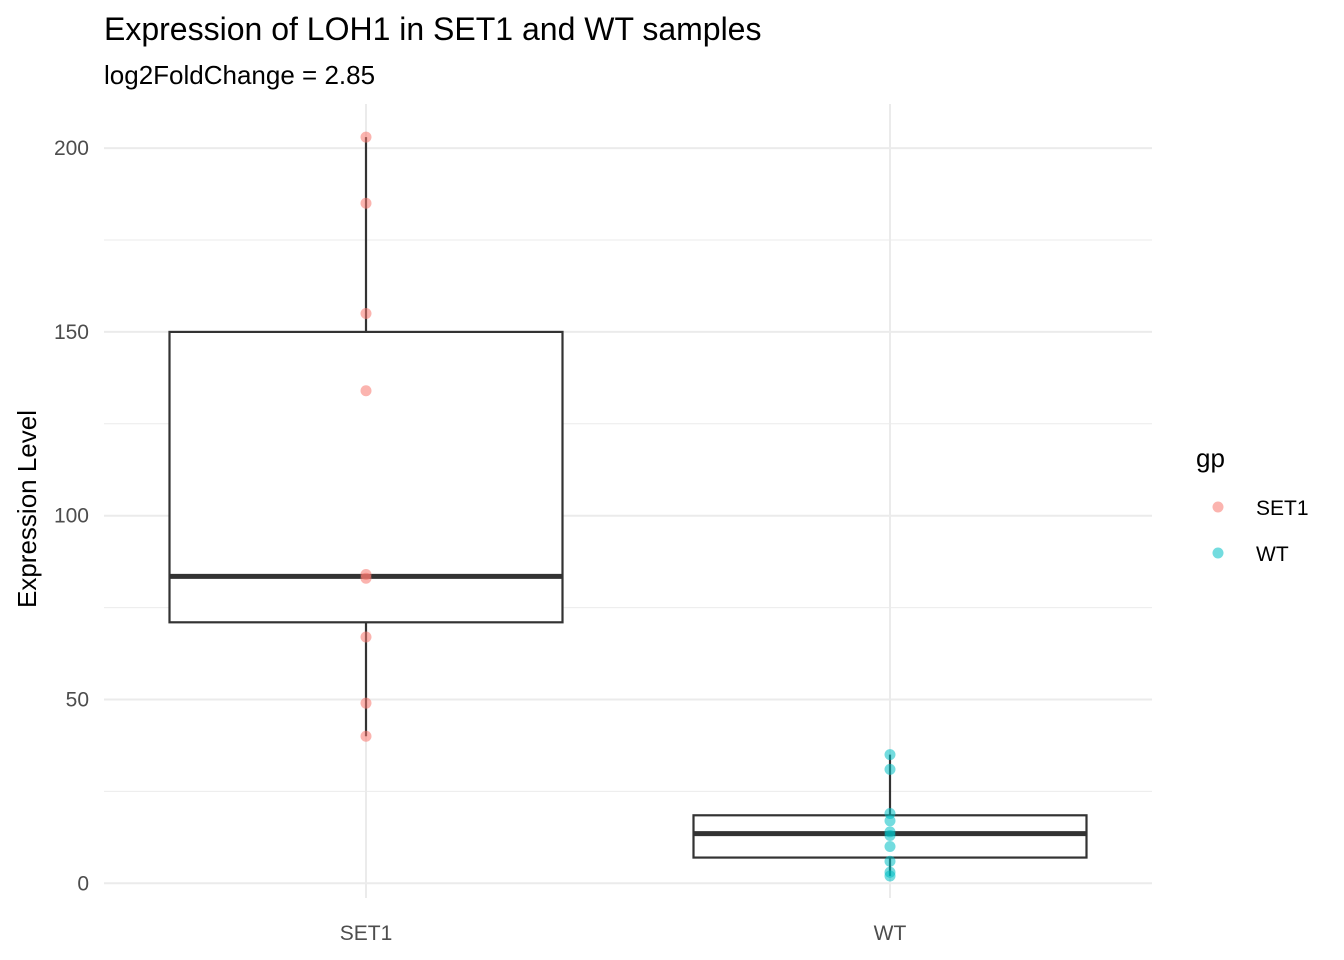 Image resolution: width=1344 pixels, height=960 pixels. What do you see at coordinates (83, 883) in the screenshot?
I see `y-tick-label: 0` at bounding box center [83, 883].